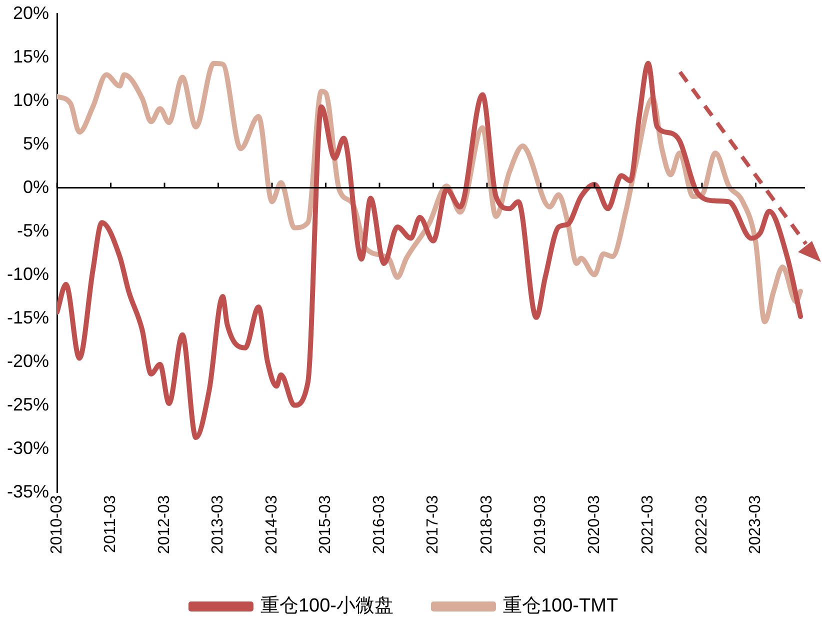 Image resolution: width=822 pixels, height=630 pixels. What do you see at coordinates (433, 524) in the screenshot?
I see `x-tick-label: 2017-03` at bounding box center [433, 524].